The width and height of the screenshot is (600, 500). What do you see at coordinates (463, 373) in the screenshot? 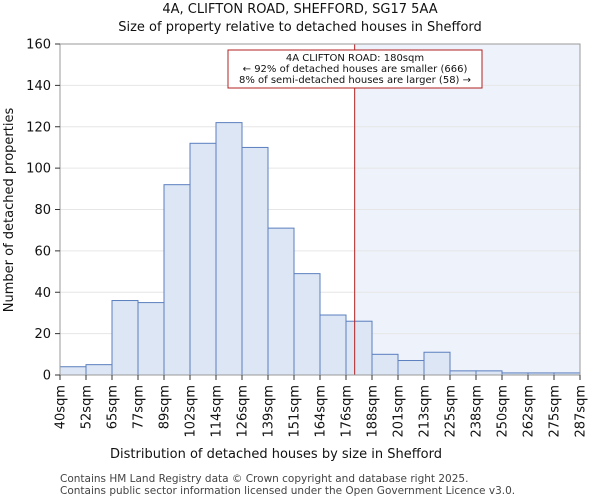
I see `bar-225sqm` at bounding box center [463, 373].